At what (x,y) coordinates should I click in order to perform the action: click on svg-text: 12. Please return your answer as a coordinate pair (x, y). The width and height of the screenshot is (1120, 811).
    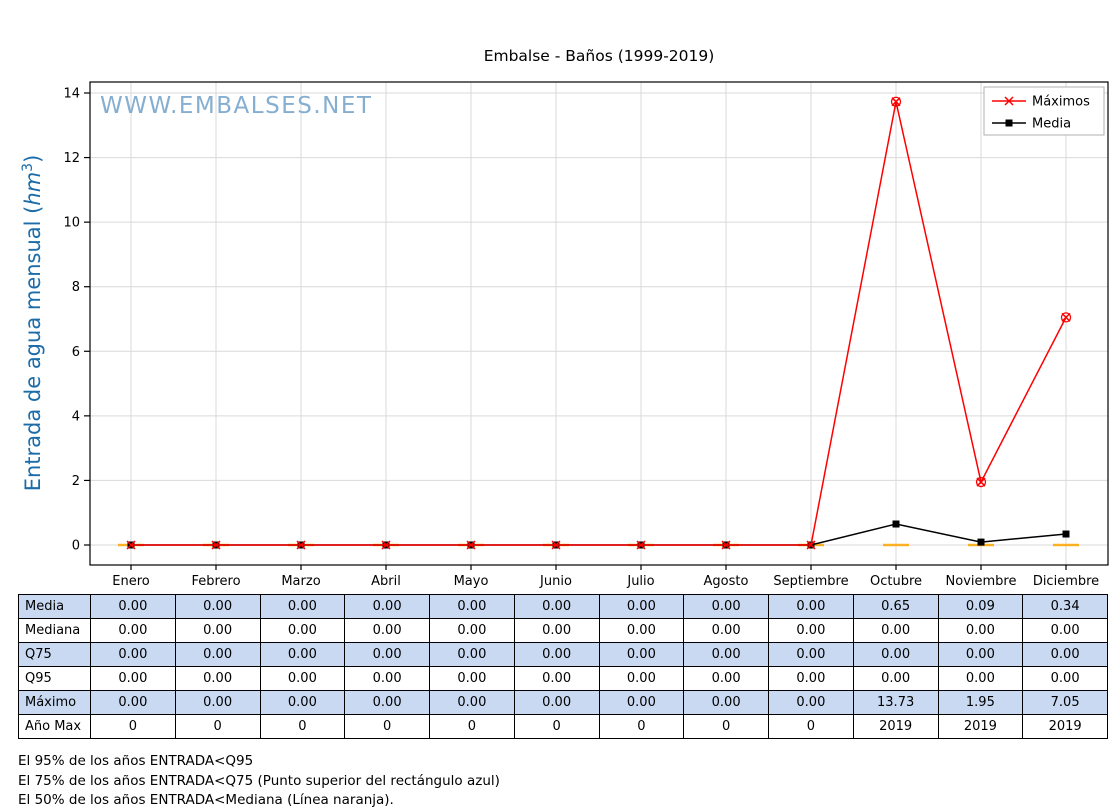
    Looking at the image, I should click on (71, 158).